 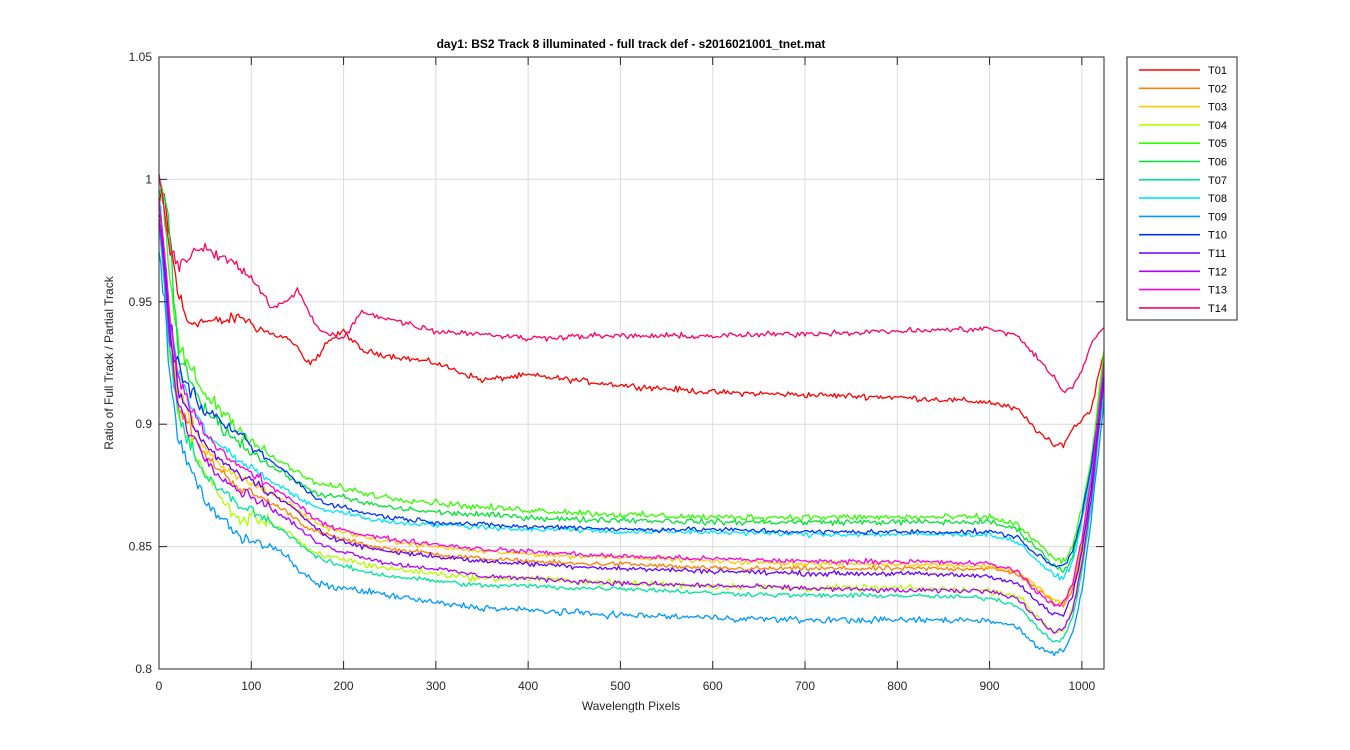 I want to click on x-tick-label: 200, so click(x=344, y=686).